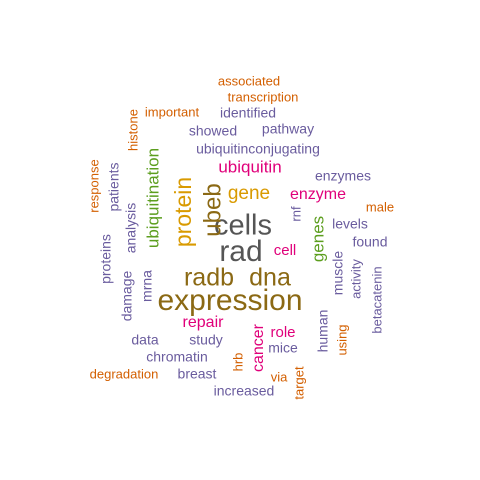  What do you see at coordinates (131, 228) in the screenshot?
I see `word-analysis: analysis` at bounding box center [131, 228].